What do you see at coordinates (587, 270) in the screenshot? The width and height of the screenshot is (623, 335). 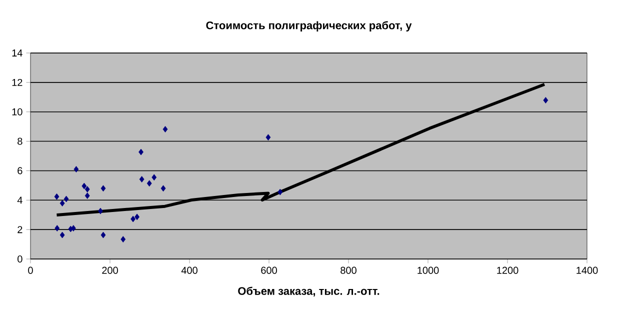 I see `x-tick-label: 1400` at bounding box center [587, 270].